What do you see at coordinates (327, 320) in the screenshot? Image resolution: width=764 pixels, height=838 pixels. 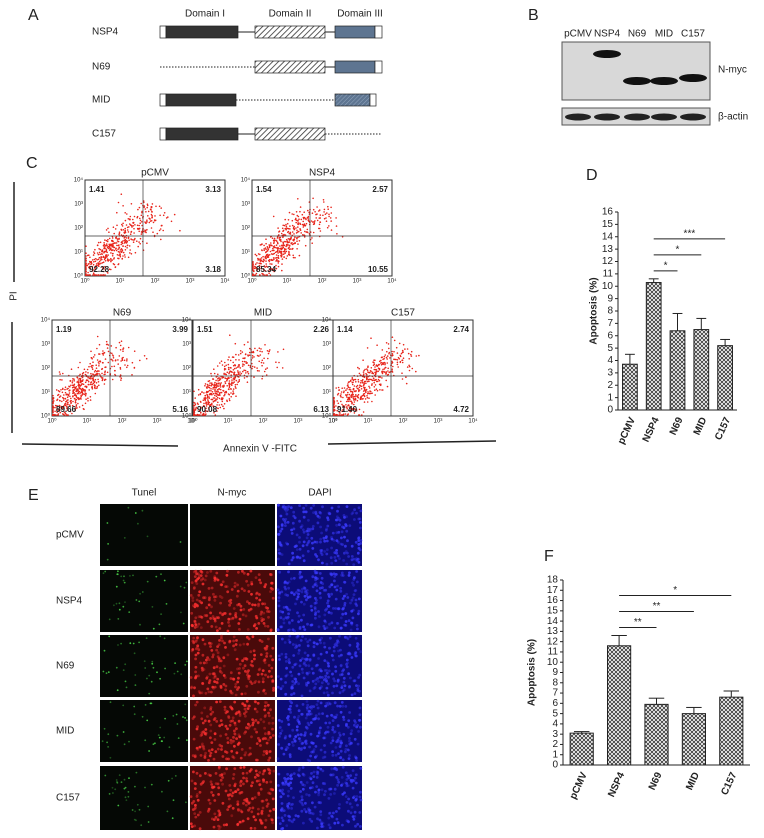 I see `axis-tick: 10⁴` at bounding box center [327, 320].